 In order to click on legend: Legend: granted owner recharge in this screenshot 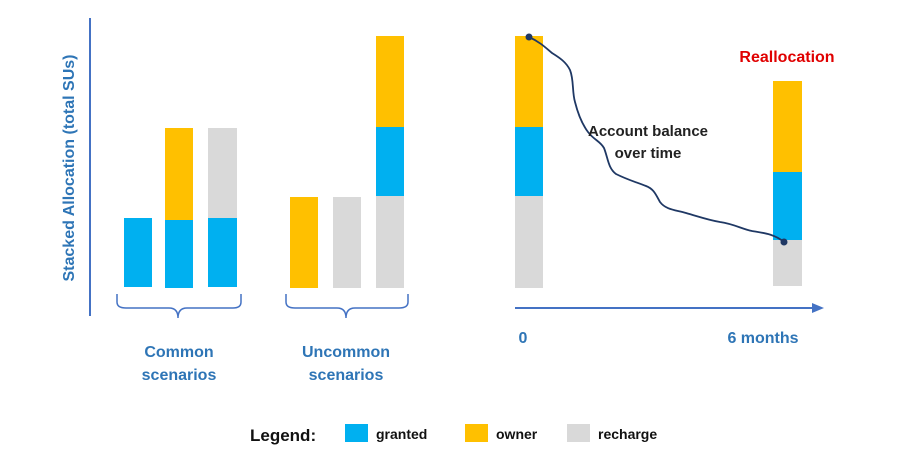, I will do `click(453, 434)`.